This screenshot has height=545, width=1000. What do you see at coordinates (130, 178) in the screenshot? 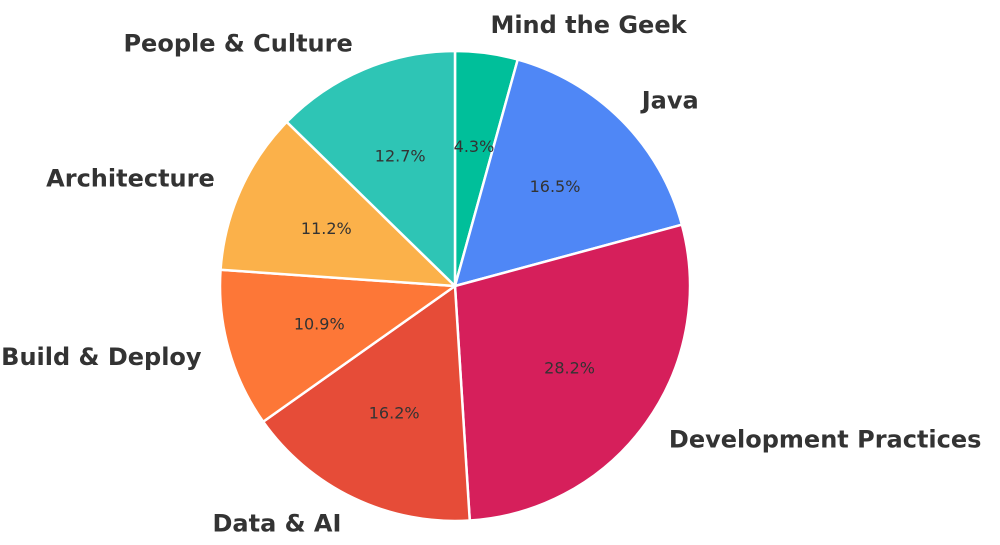
I see `category-label-architecture: Architecture` at bounding box center [130, 178].